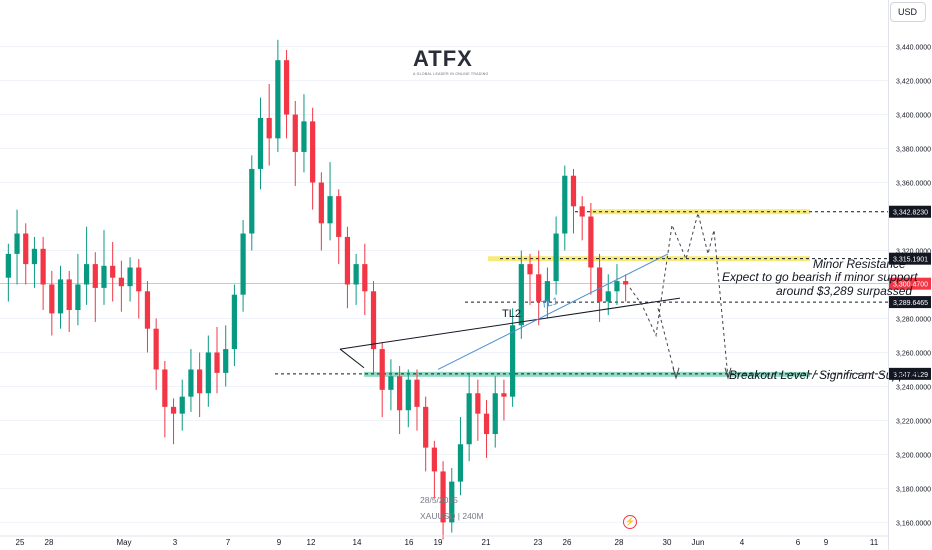 Image resolution: width=932 pixels, height=550 pixels. What do you see at coordinates (667, 542) in the screenshot?
I see `x-tick-label: 30` at bounding box center [667, 542].